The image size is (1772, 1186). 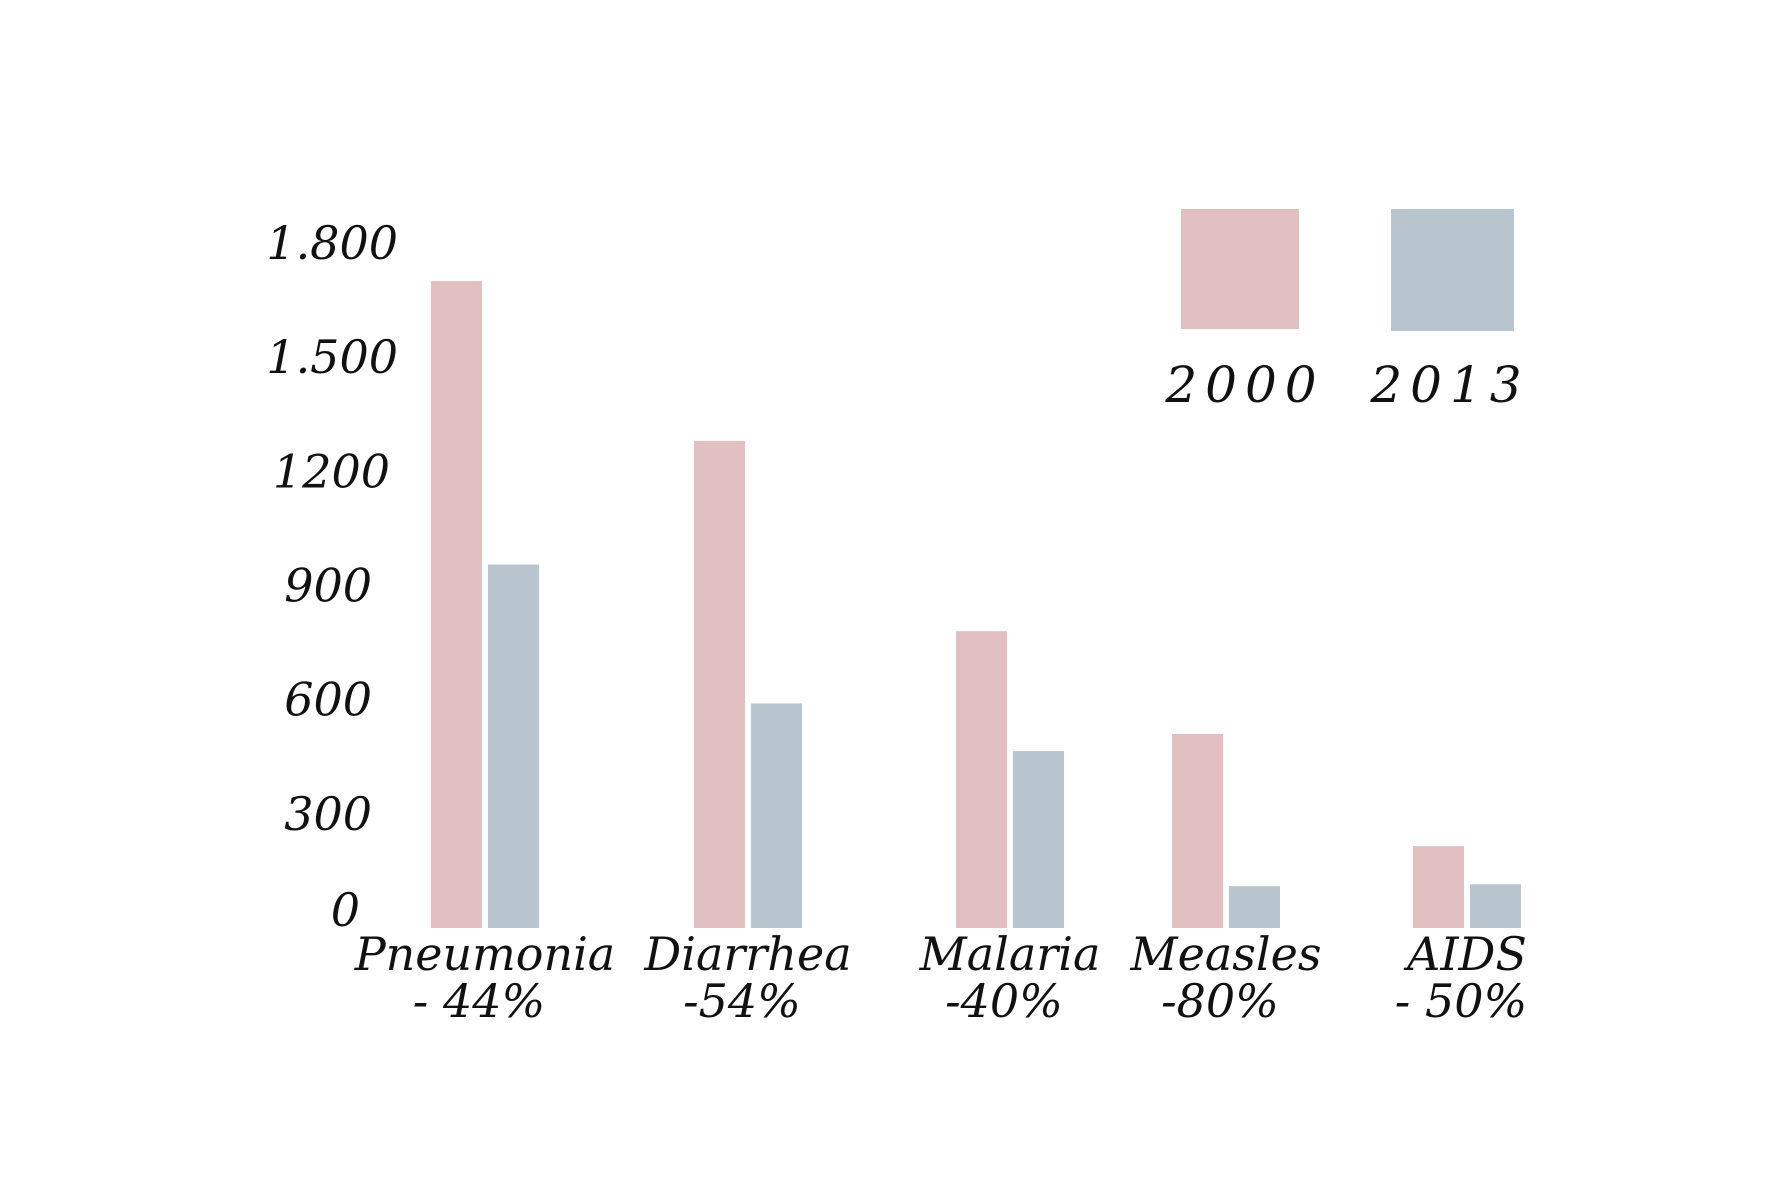 What do you see at coordinates (1438, 887) in the screenshot?
I see `bar-aids-2000` at bounding box center [1438, 887].